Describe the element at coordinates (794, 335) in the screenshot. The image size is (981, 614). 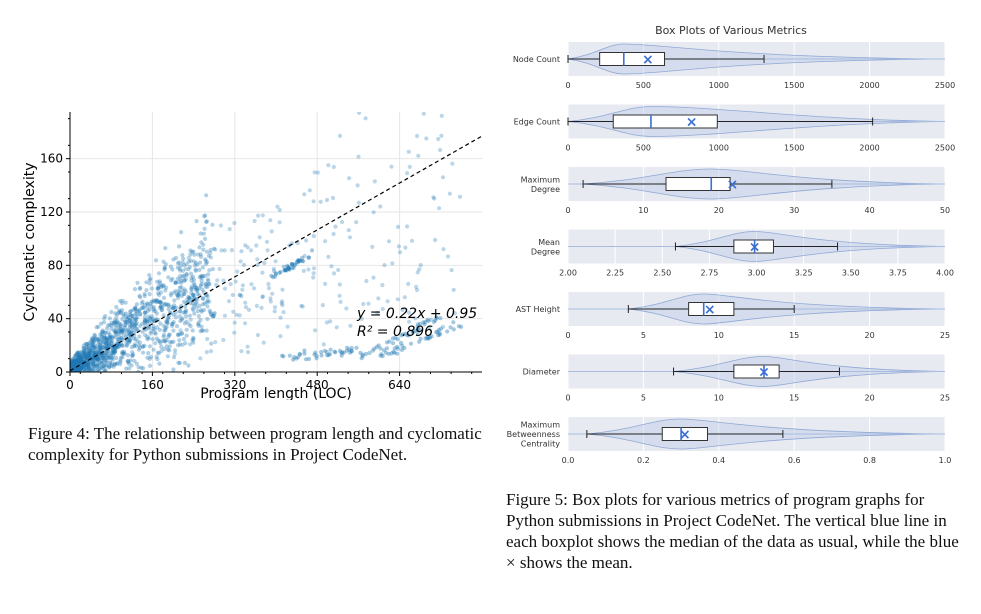
I see `panel-tick-label: 15` at that location.